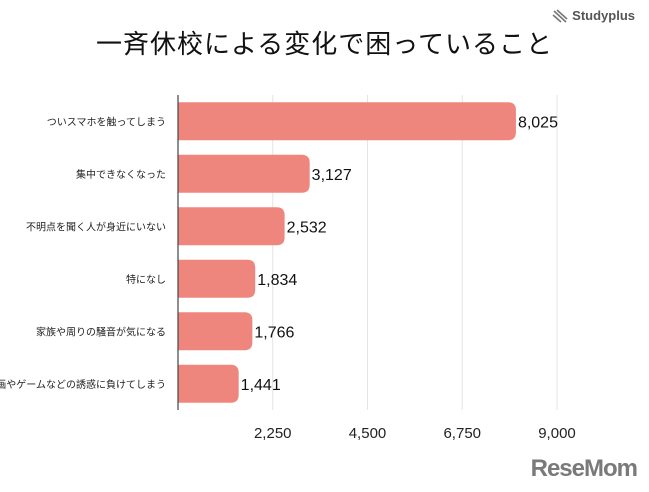  I want to click on data-label: 8,025, so click(538, 122).